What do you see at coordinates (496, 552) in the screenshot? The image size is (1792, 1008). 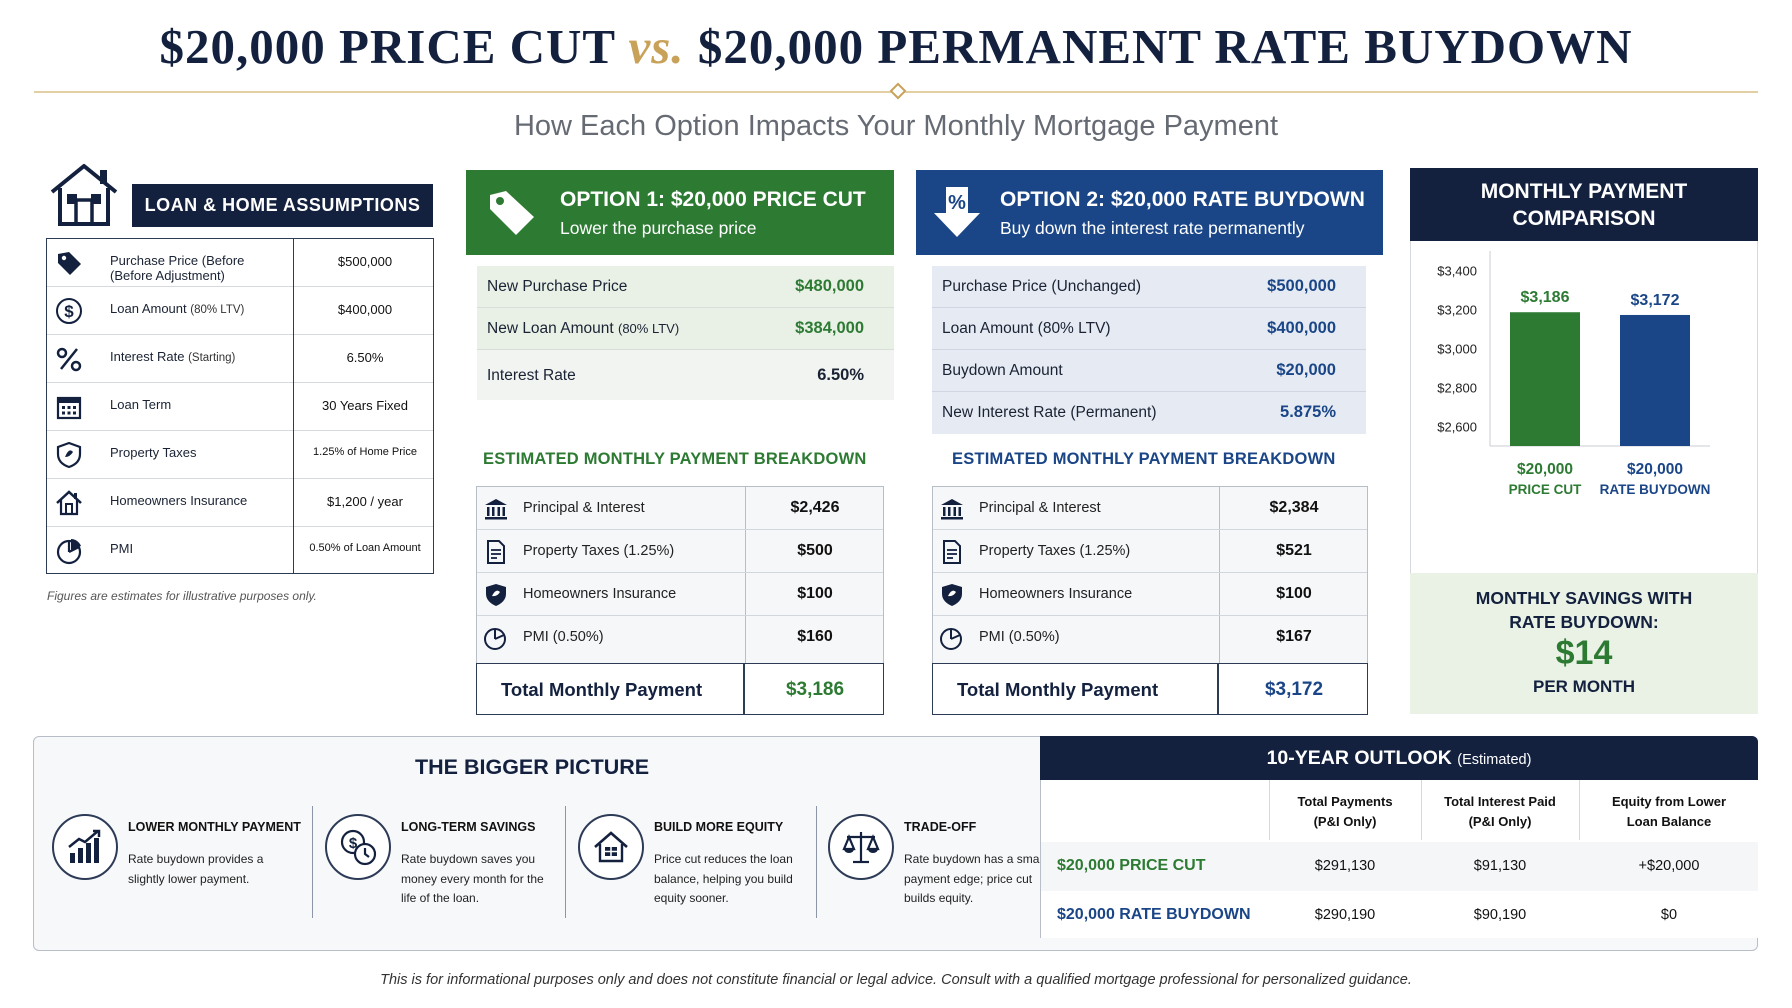 I see `document-icon` at bounding box center [496, 552].